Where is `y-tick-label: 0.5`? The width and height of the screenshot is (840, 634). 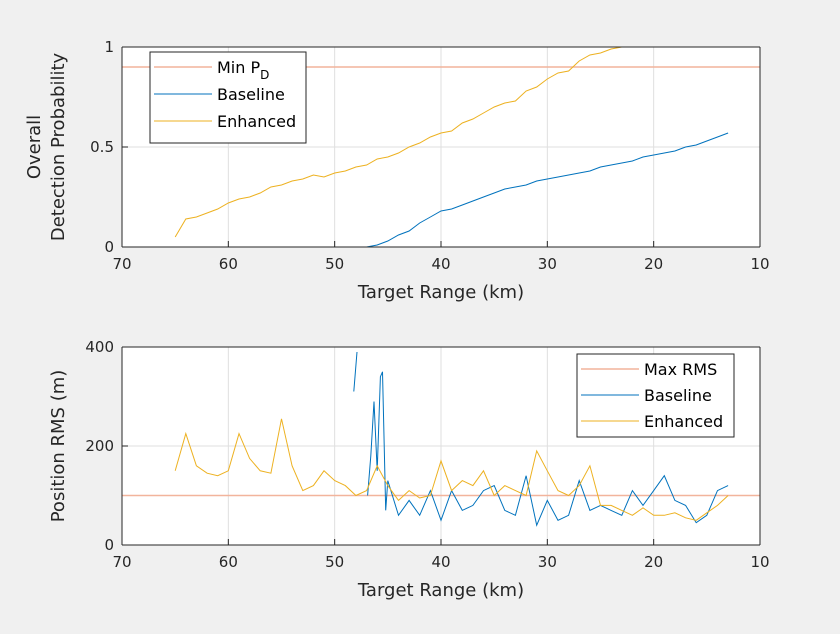
y-tick-label: 0.5 is located at coordinates (102, 147).